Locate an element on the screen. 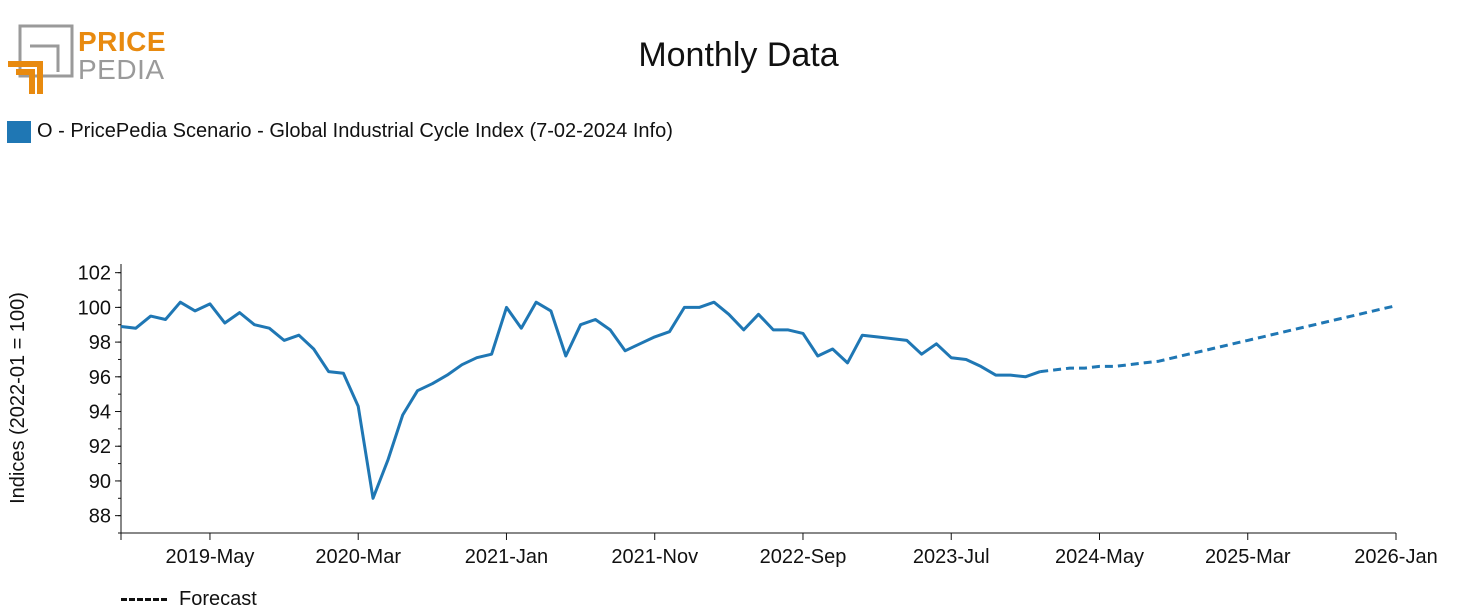  logo-text-pedia: PEDIA is located at coordinates (121, 69).